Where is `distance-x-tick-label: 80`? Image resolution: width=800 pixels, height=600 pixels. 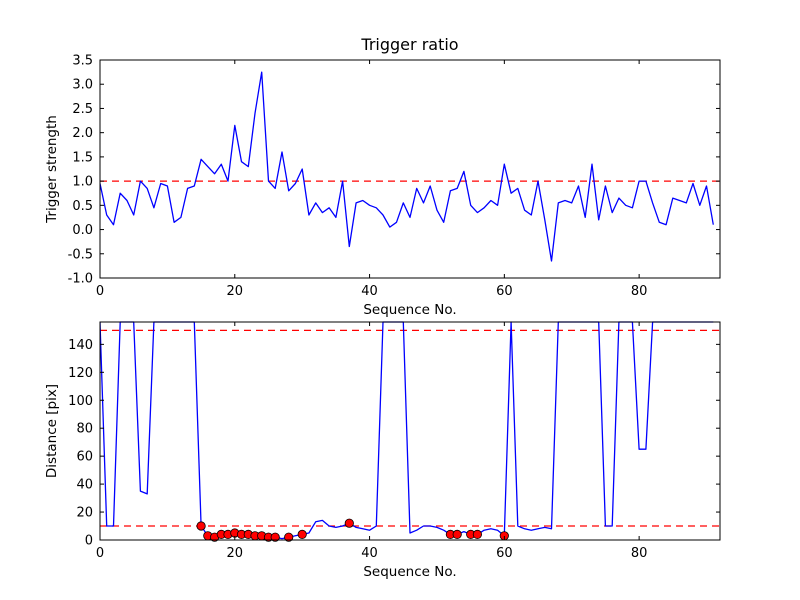
distance-x-tick-label: 80 is located at coordinates (639, 553).